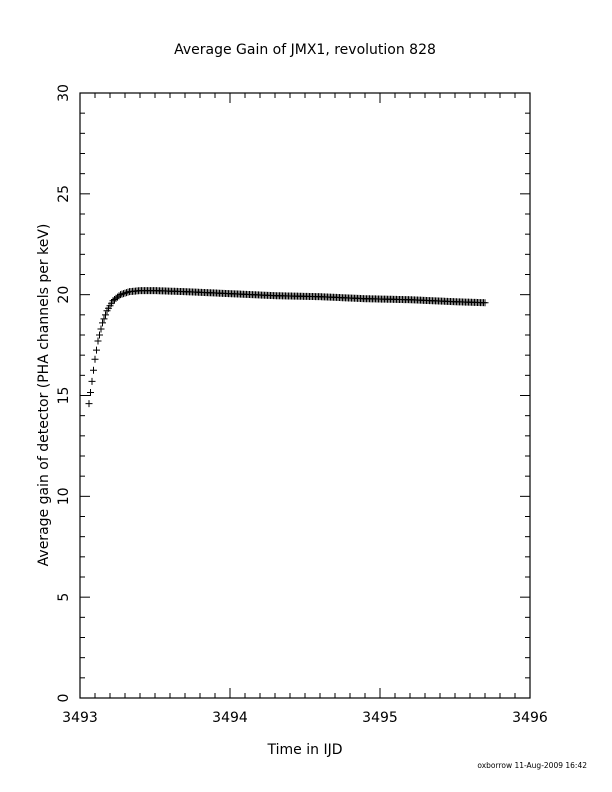  What do you see at coordinates (532, 765) in the screenshot?
I see `footer-credit: oxborrow 11-Aug-2009 16:42` at bounding box center [532, 765].